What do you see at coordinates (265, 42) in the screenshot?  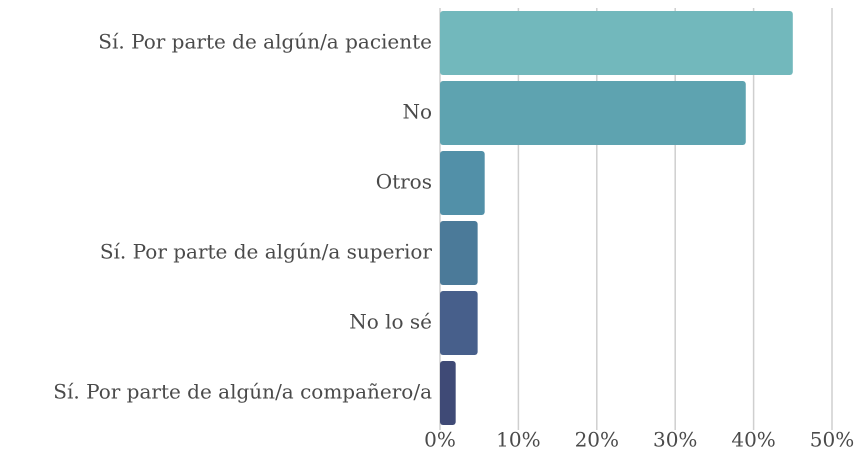 I see `y-tick-label: Sí. Por parte de algún/a paciente` at bounding box center [265, 42].